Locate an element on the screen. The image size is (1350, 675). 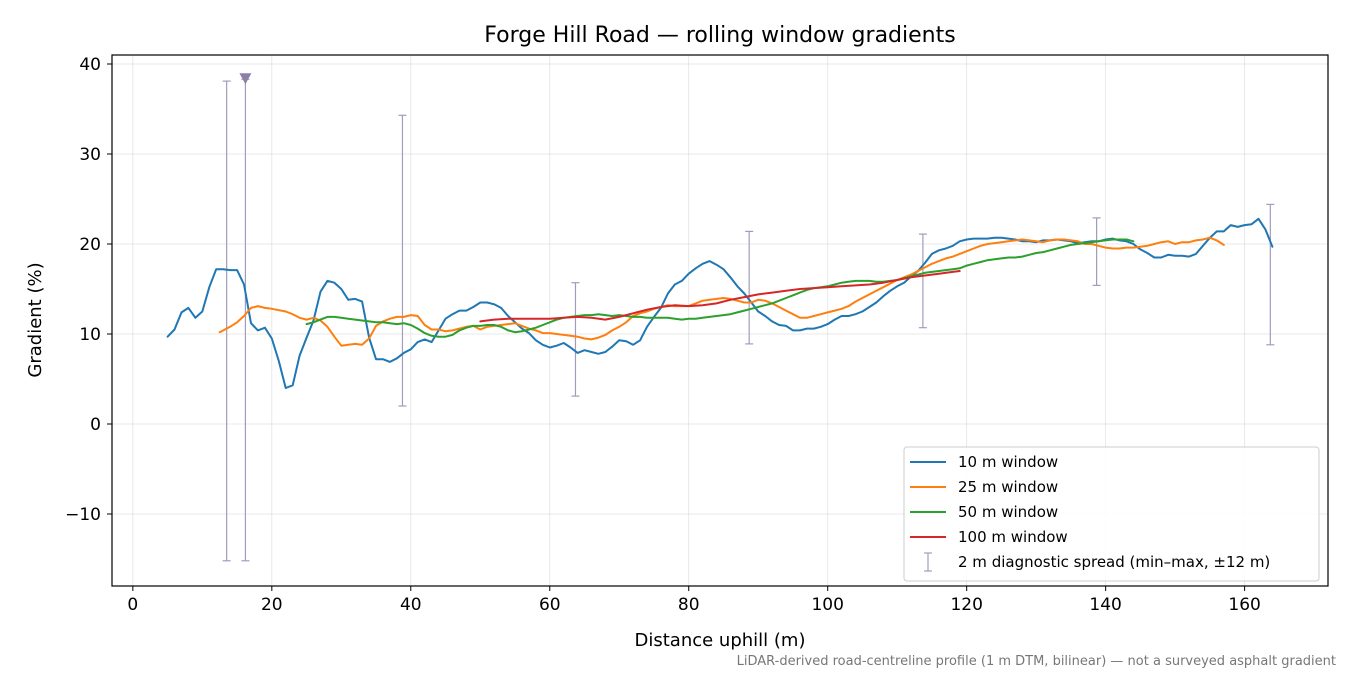
legend-label: 10 m window is located at coordinates (1008, 462).